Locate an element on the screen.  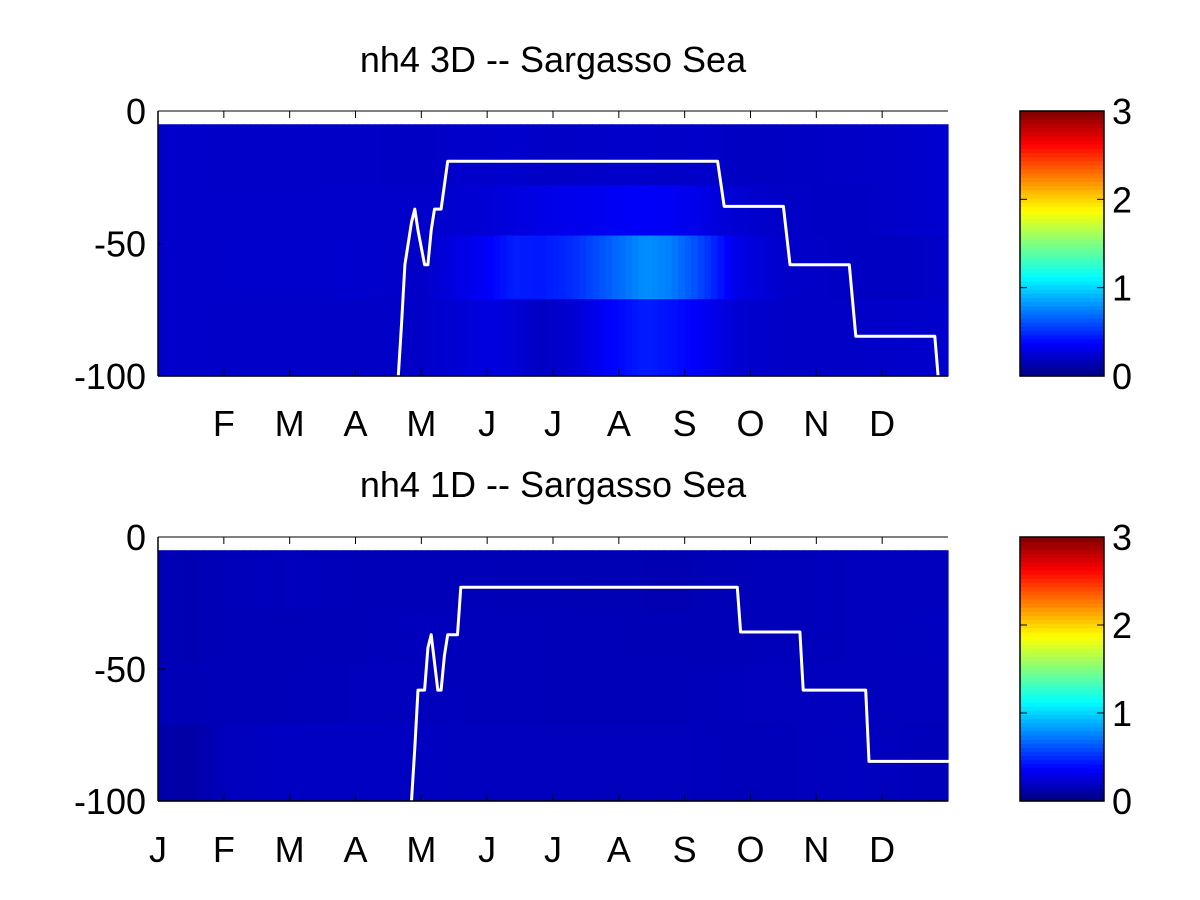
x-tick-label: A is located at coordinates (355, 849).